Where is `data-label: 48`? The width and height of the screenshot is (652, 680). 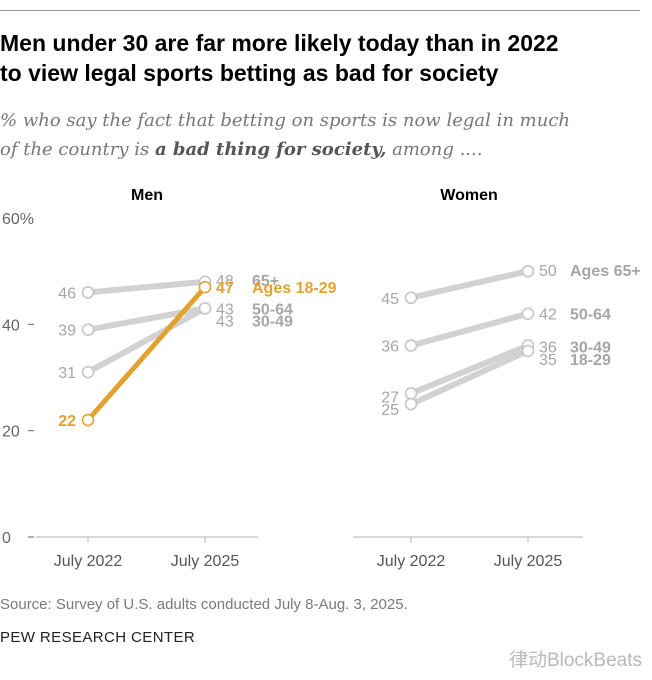
data-label: 48 is located at coordinates (225, 281).